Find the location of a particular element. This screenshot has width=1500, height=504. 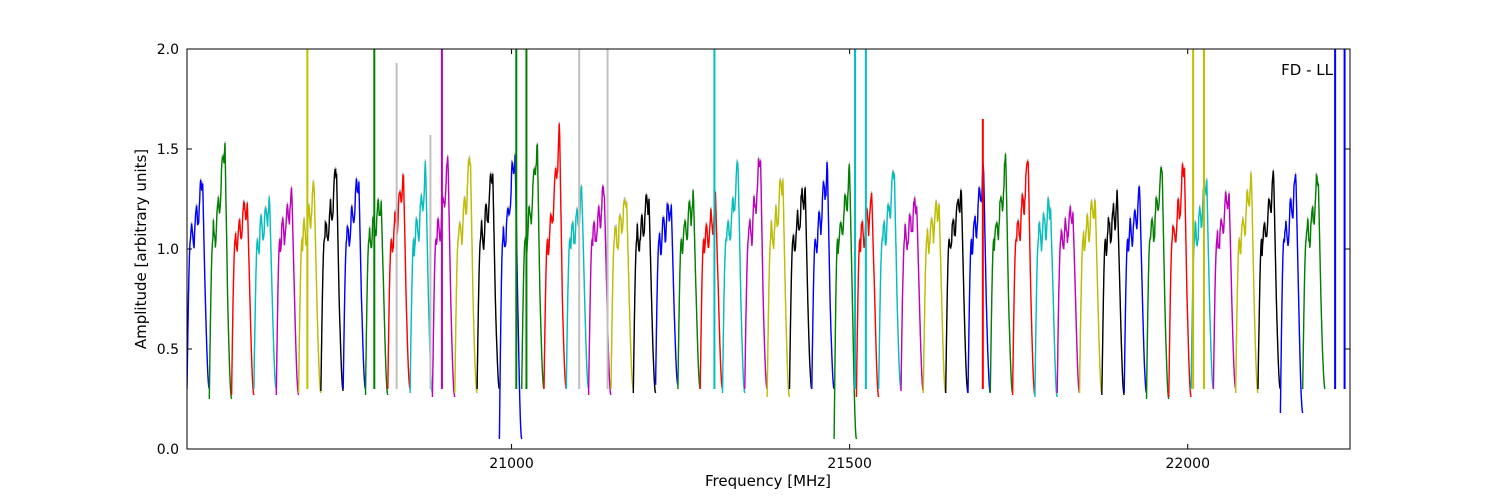

panel-annotation: FD - LL is located at coordinates (1307, 70).